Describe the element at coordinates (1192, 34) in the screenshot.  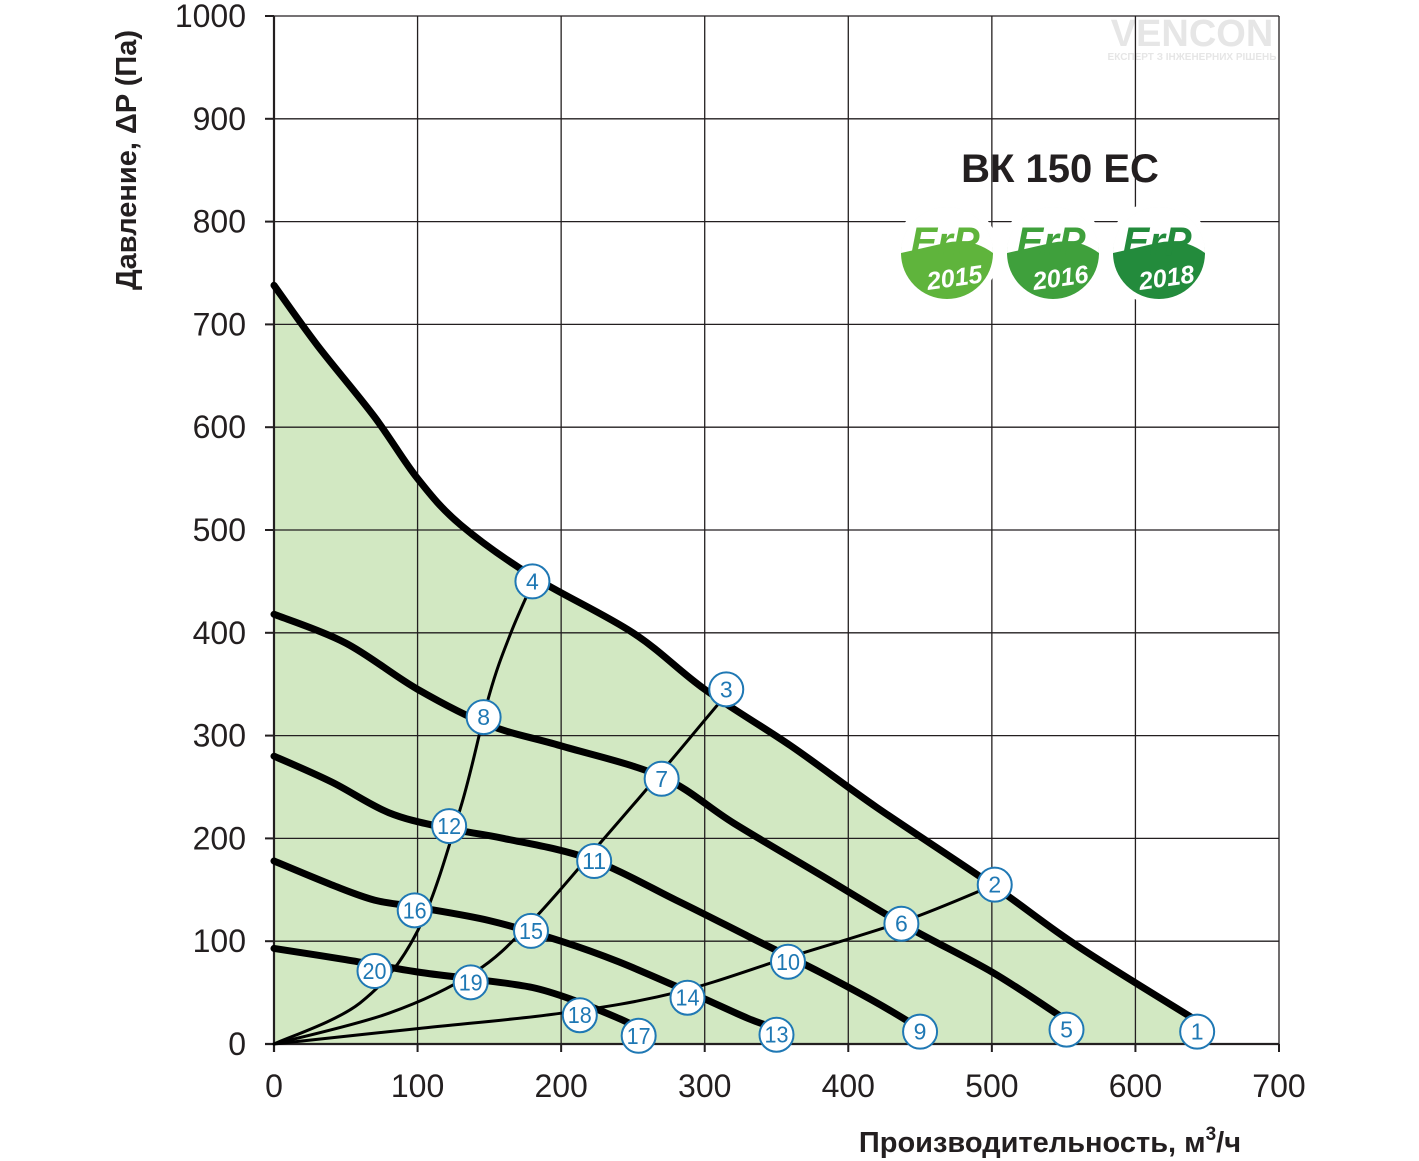
I see `watermark-brand: VENCON` at that location.